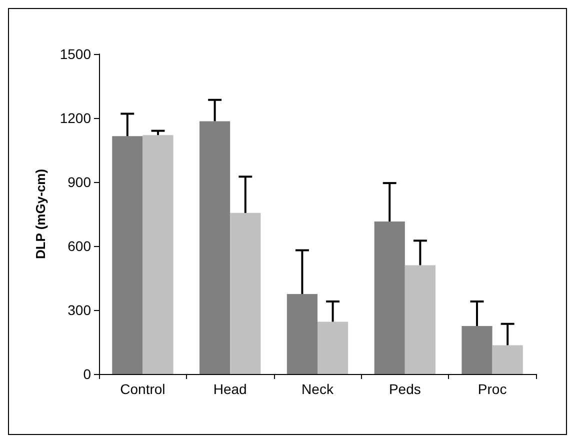 The image size is (577, 445). I want to click on y-tick-label: 1500, so click(76, 54).